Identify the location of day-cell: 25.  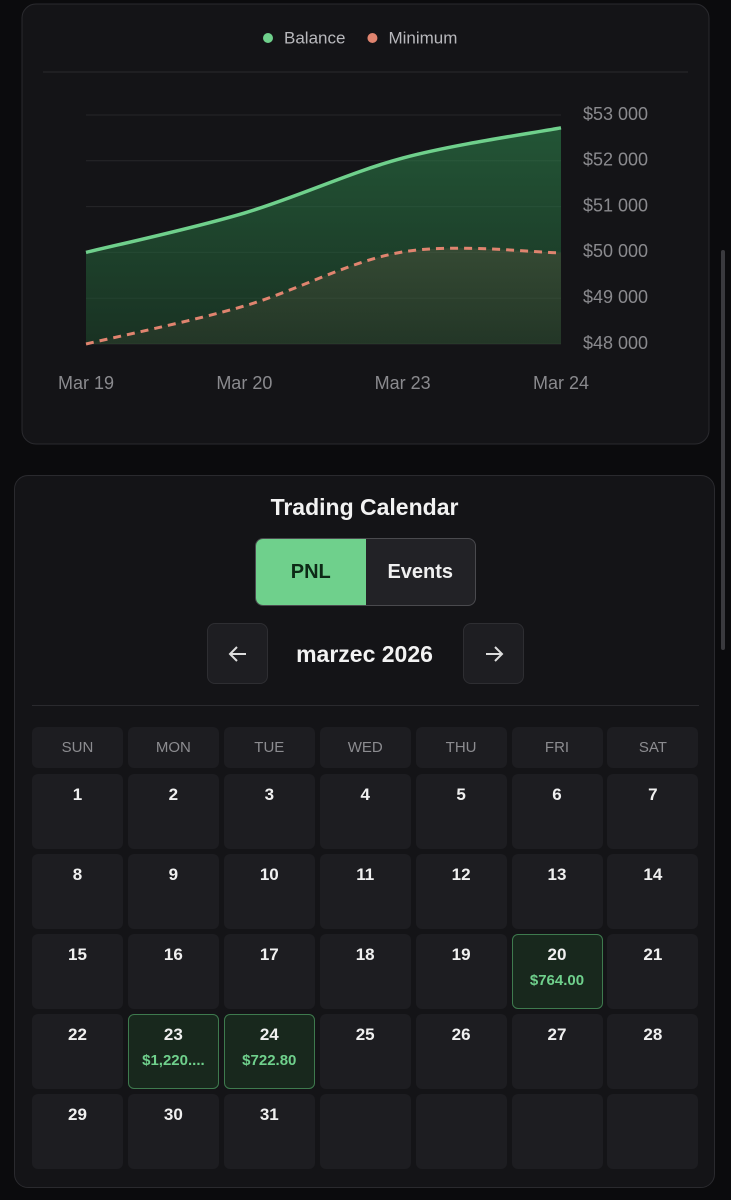
(365, 1051).